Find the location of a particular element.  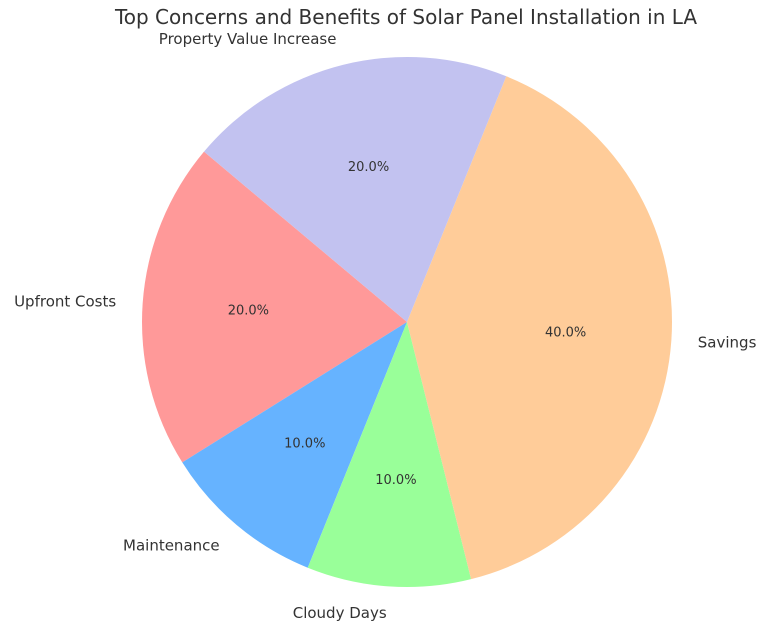

category-label: Cloudy Days is located at coordinates (340, 613).